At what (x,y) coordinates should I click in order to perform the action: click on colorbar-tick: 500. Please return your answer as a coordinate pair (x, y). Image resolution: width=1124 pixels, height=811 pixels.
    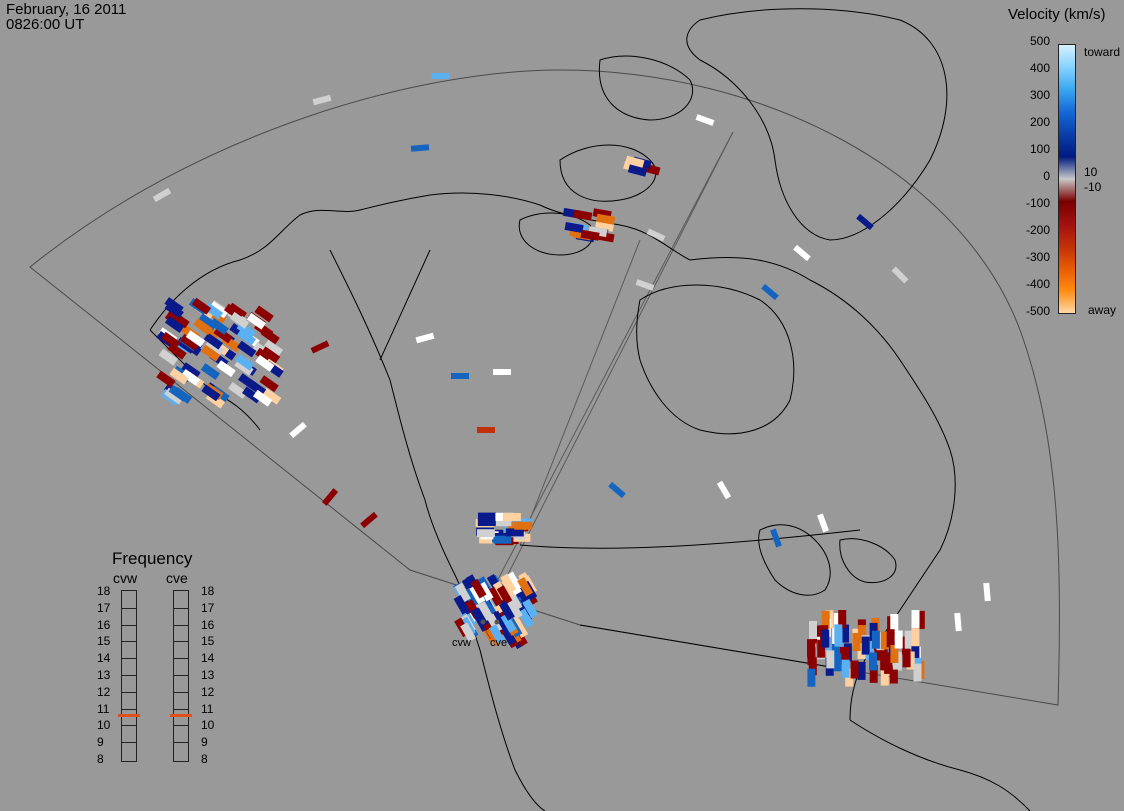
    Looking at the image, I should click on (1039, 41).